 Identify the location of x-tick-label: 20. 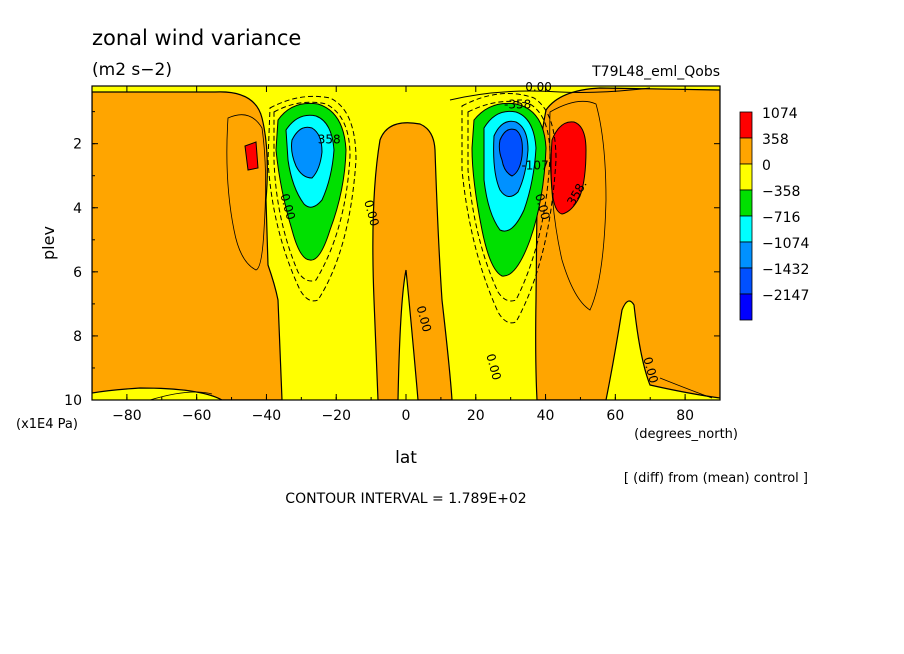
(476, 416).